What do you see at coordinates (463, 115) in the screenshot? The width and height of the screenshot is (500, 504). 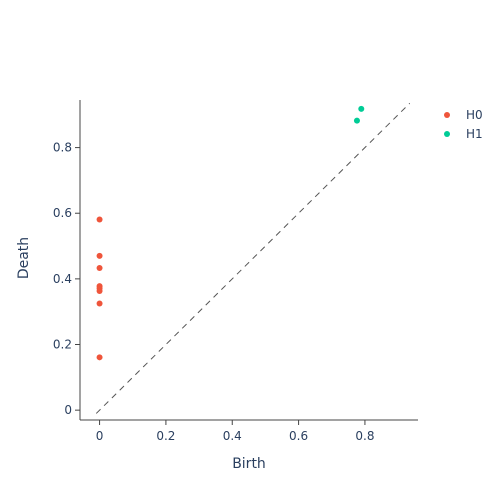 I see `legend-item-h0: H0` at bounding box center [463, 115].